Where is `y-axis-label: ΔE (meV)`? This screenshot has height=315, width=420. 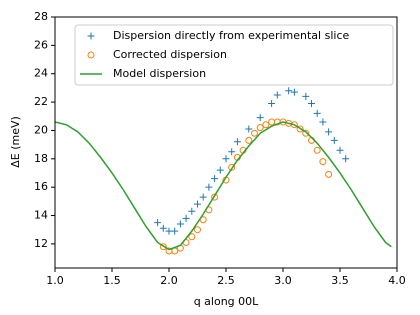 y-axis-label: ΔE (meV) is located at coordinates (15, 142).